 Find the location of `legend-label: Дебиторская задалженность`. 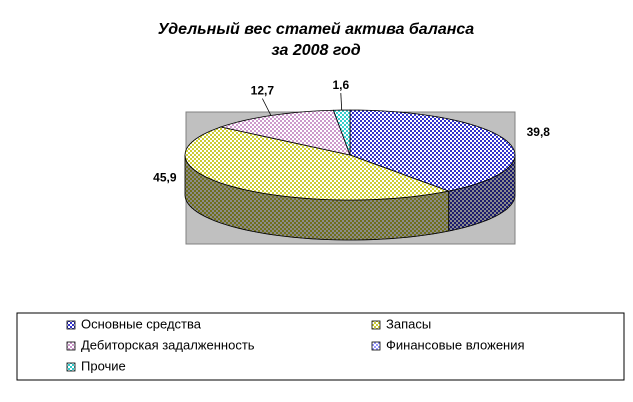

legend-label: Дебиторская задалженность is located at coordinates (168, 344).